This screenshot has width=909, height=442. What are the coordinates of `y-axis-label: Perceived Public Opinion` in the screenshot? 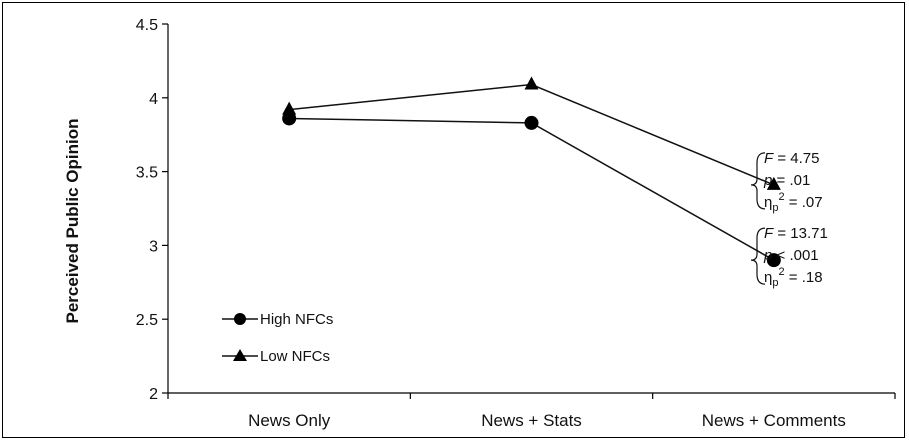 It's located at (72, 221).